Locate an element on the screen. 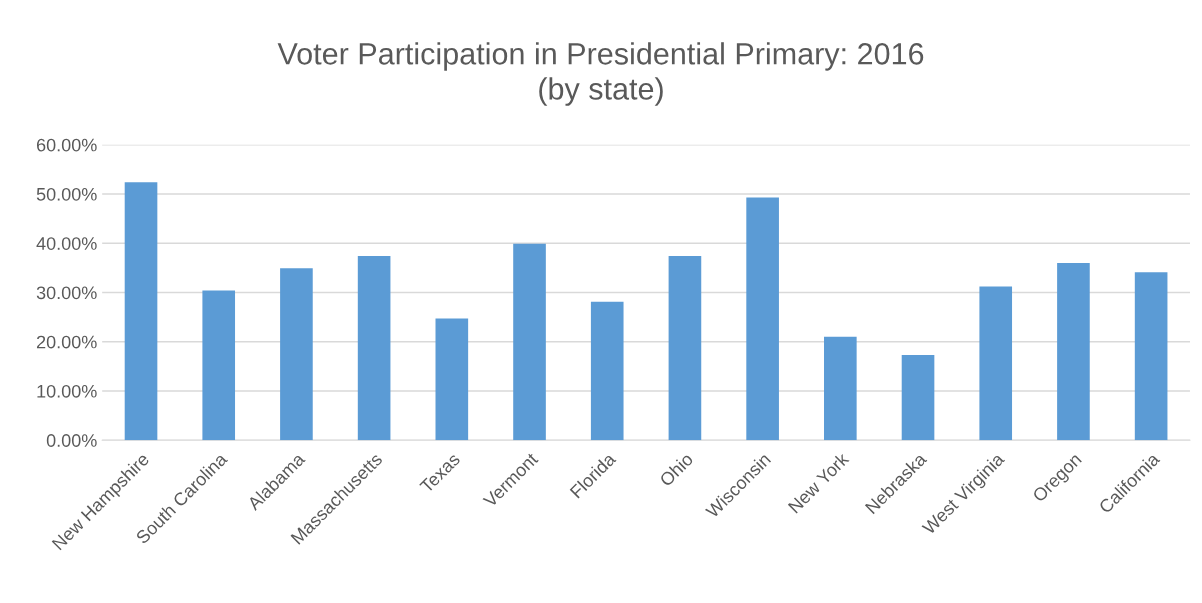  y-tick-label: 60.00% is located at coordinates (66, 145).